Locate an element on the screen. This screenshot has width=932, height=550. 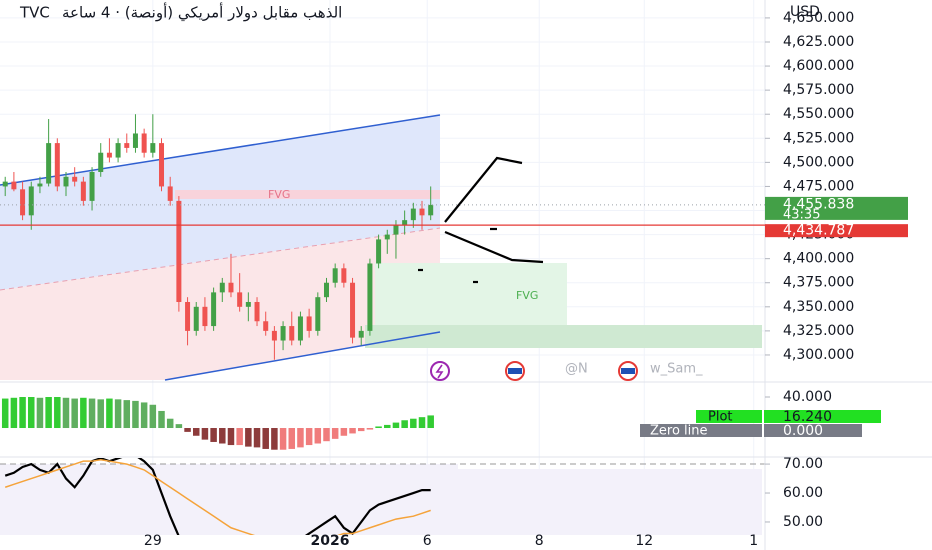
symbol: TVC is located at coordinates (34, 13).